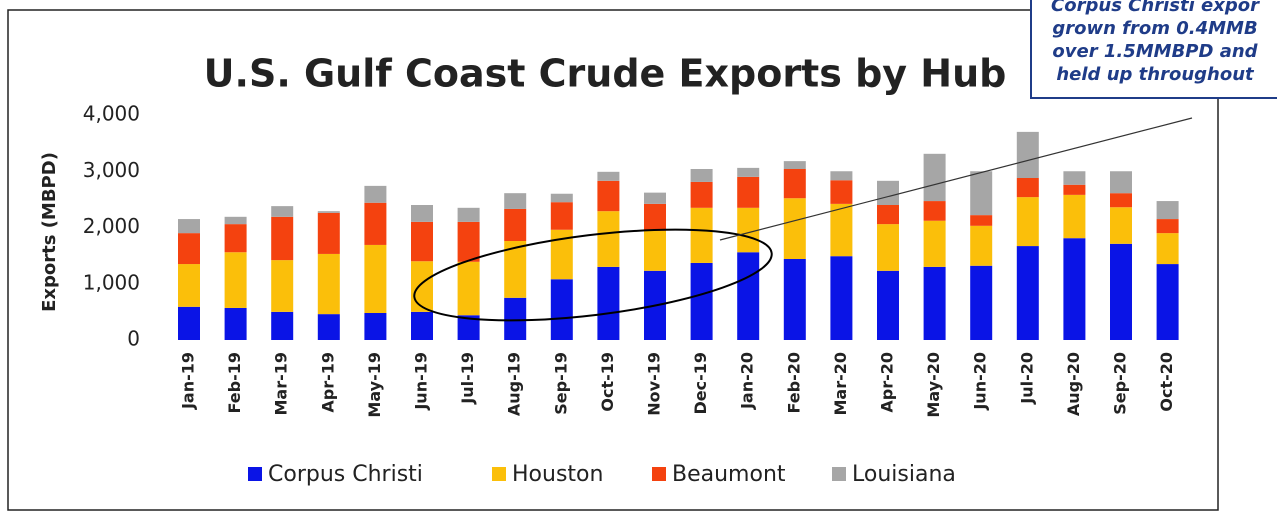 Image resolution: width=1277 pixels, height=515 pixels. What do you see at coordinates (234, 383) in the screenshot?
I see `x-tick-label: Feb-19` at bounding box center [234, 383].